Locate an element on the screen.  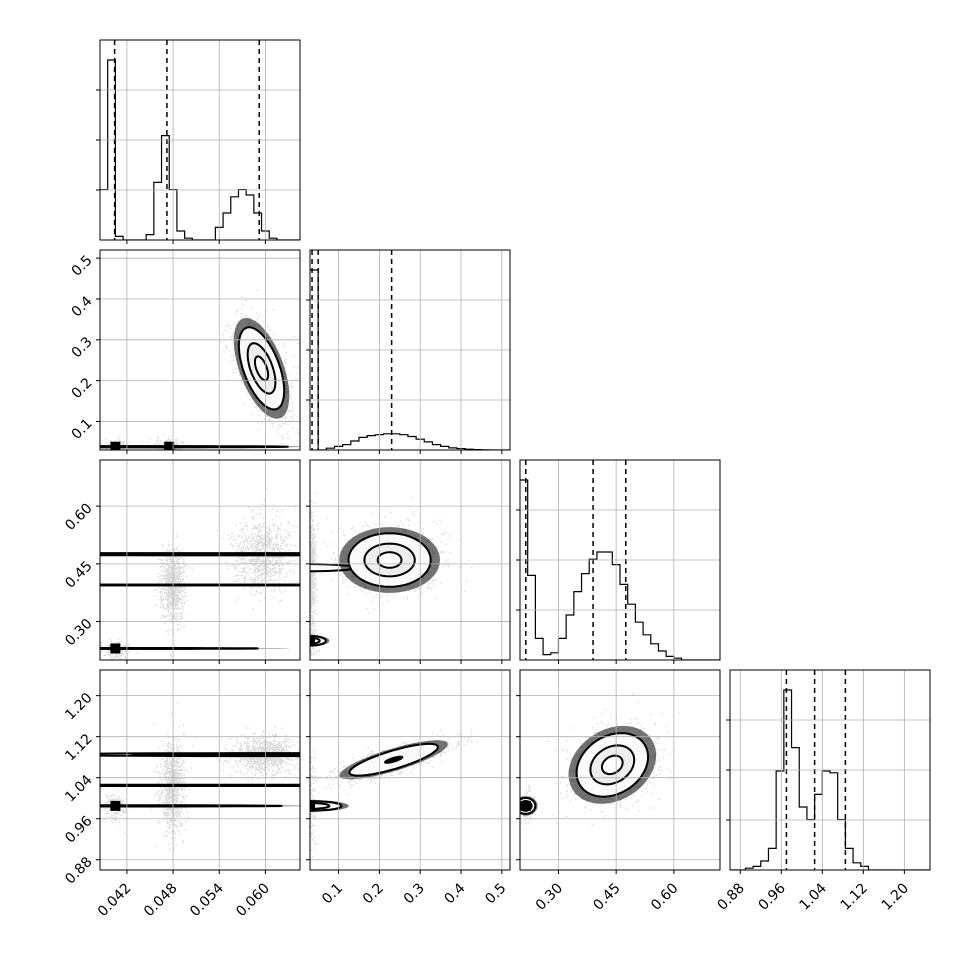
y-tick-label: 0.3 is located at coordinates (82, 347).